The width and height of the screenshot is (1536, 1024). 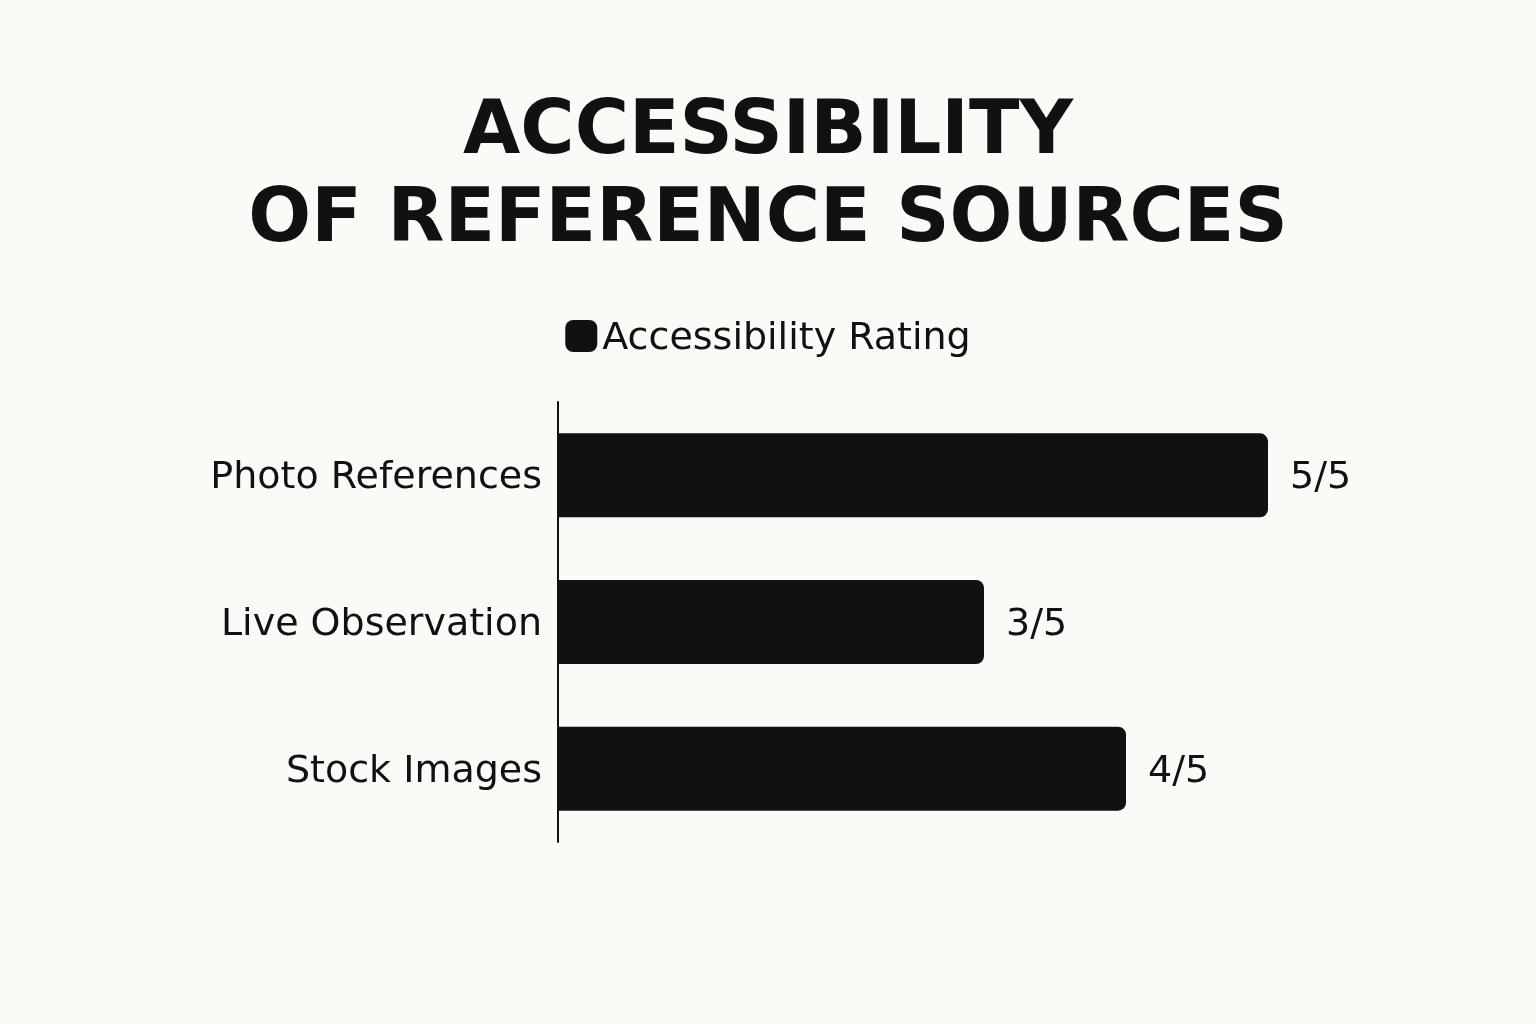 I want to click on data-label: 4/5, so click(x=1179, y=768).